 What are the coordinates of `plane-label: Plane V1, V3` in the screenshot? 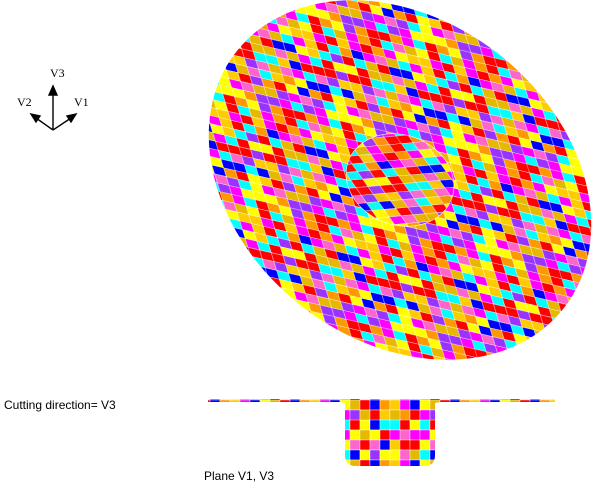 It's located at (239, 476).